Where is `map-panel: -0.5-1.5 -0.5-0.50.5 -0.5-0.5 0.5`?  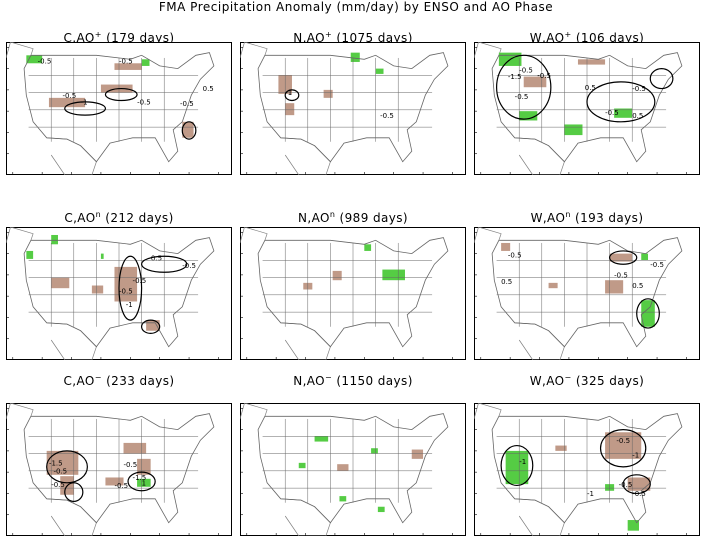 map-panel: -0.5-1.5 -0.5-0.50.5 -0.5-0.5 0.5 is located at coordinates (587, 108).